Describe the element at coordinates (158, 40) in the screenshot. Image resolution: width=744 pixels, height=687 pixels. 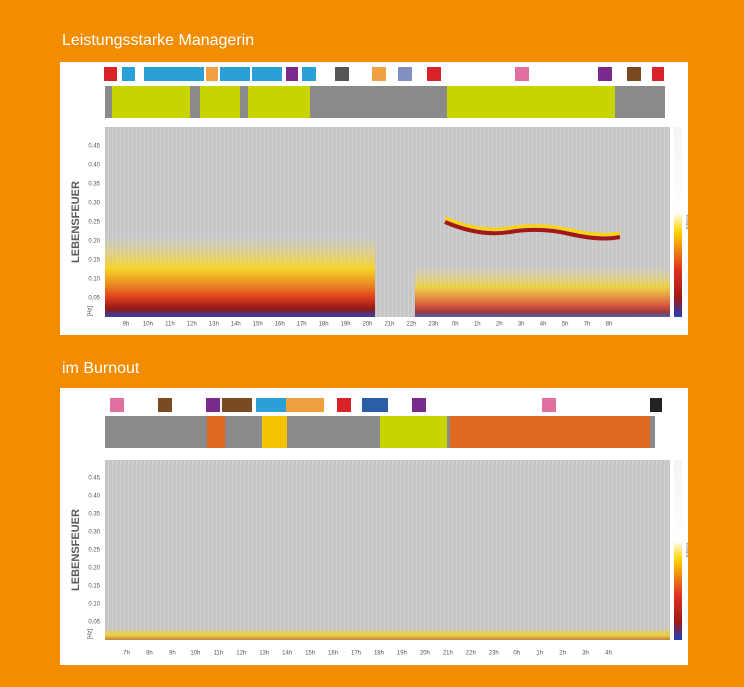
I see `panel-title: Leistungsstarke Managerin` at that location.